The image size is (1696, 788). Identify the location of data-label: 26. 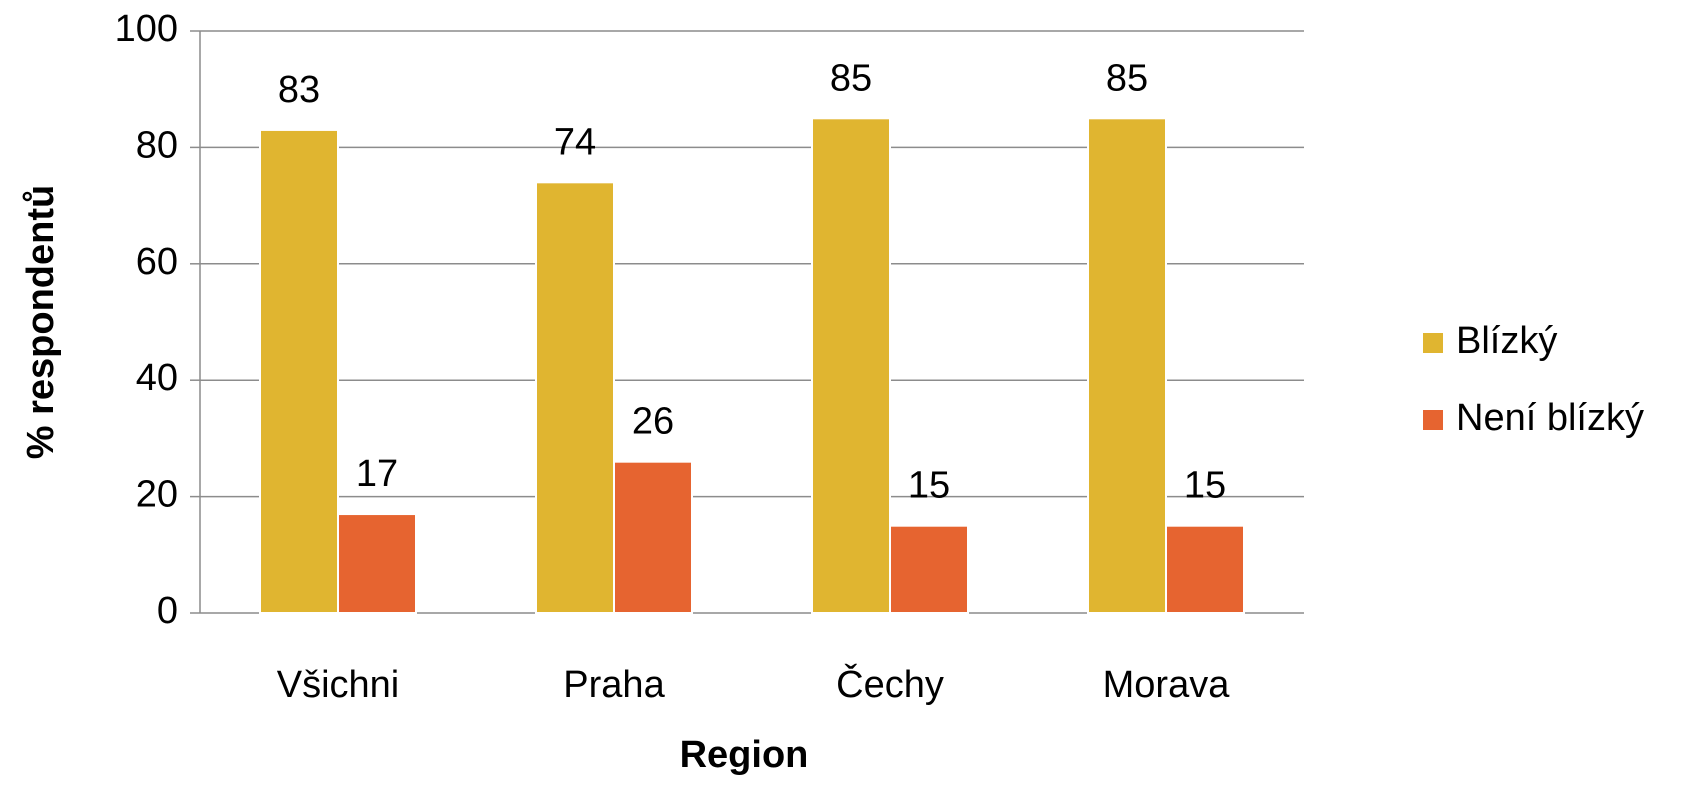
(653, 422).